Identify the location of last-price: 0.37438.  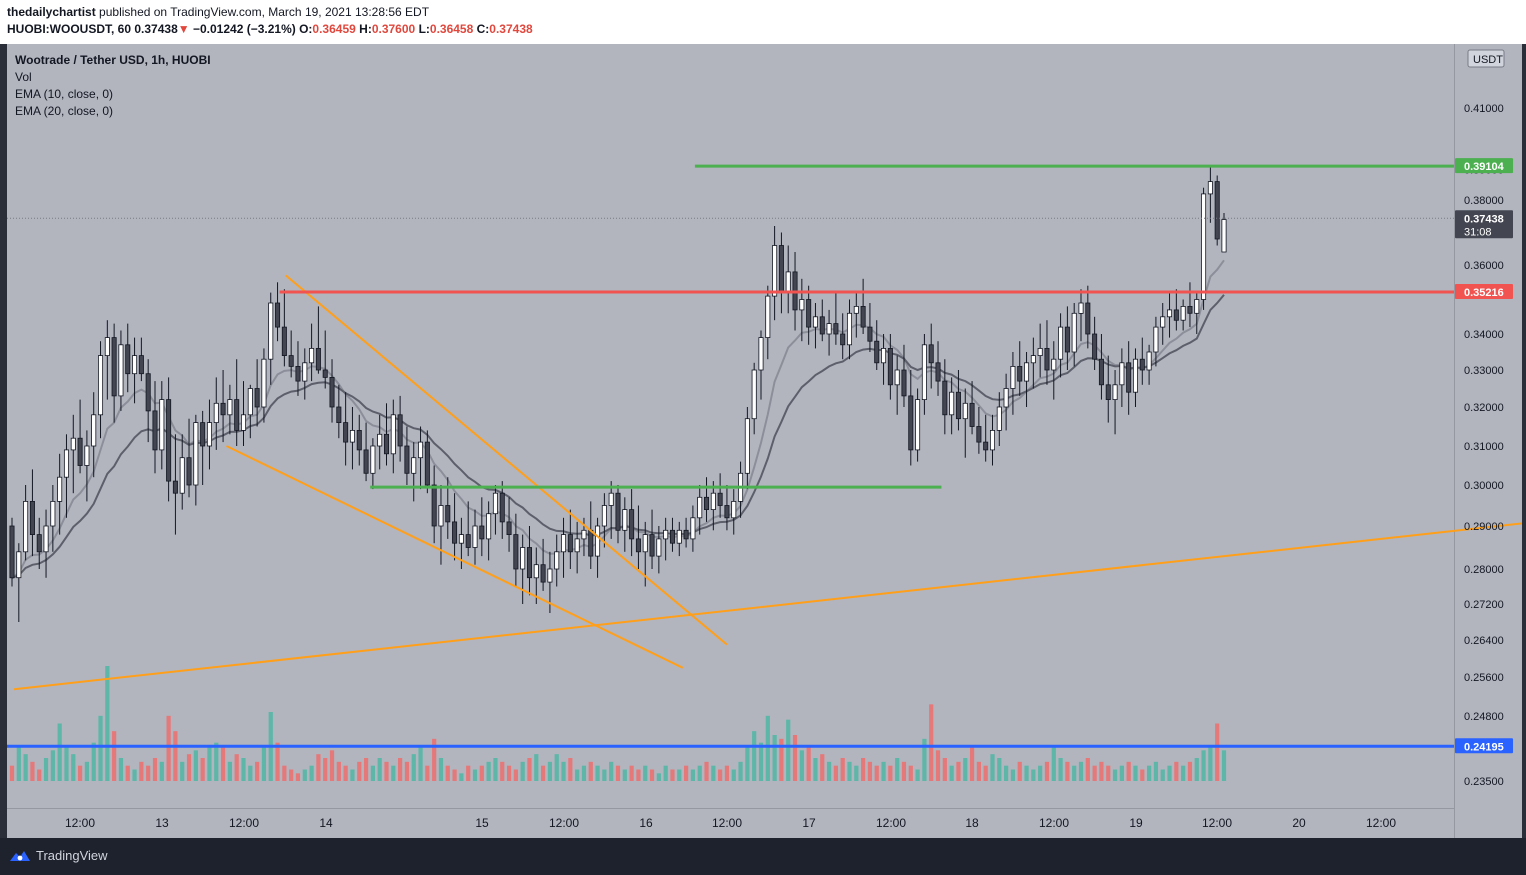
(156, 29).